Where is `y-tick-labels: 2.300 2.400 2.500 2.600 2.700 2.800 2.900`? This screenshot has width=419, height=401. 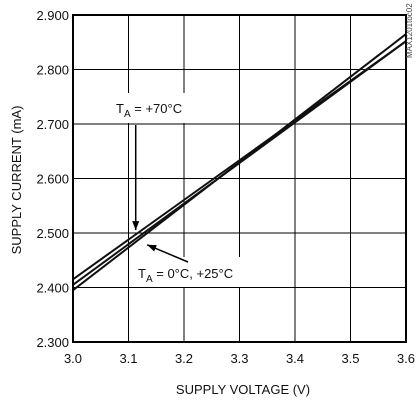
y-tick-labels: 2.300 2.400 2.500 2.600 2.700 2.800 2.900 is located at coordinates (52, 179).